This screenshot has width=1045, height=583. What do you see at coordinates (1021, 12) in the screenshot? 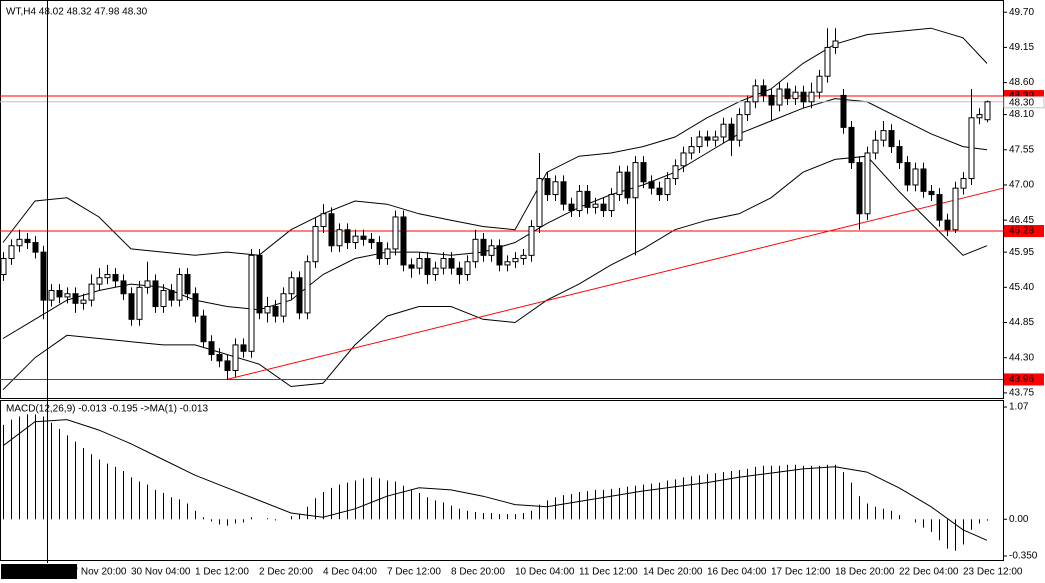
I see `y-tick-label: 49.70` at bounding box center [1021, 12].